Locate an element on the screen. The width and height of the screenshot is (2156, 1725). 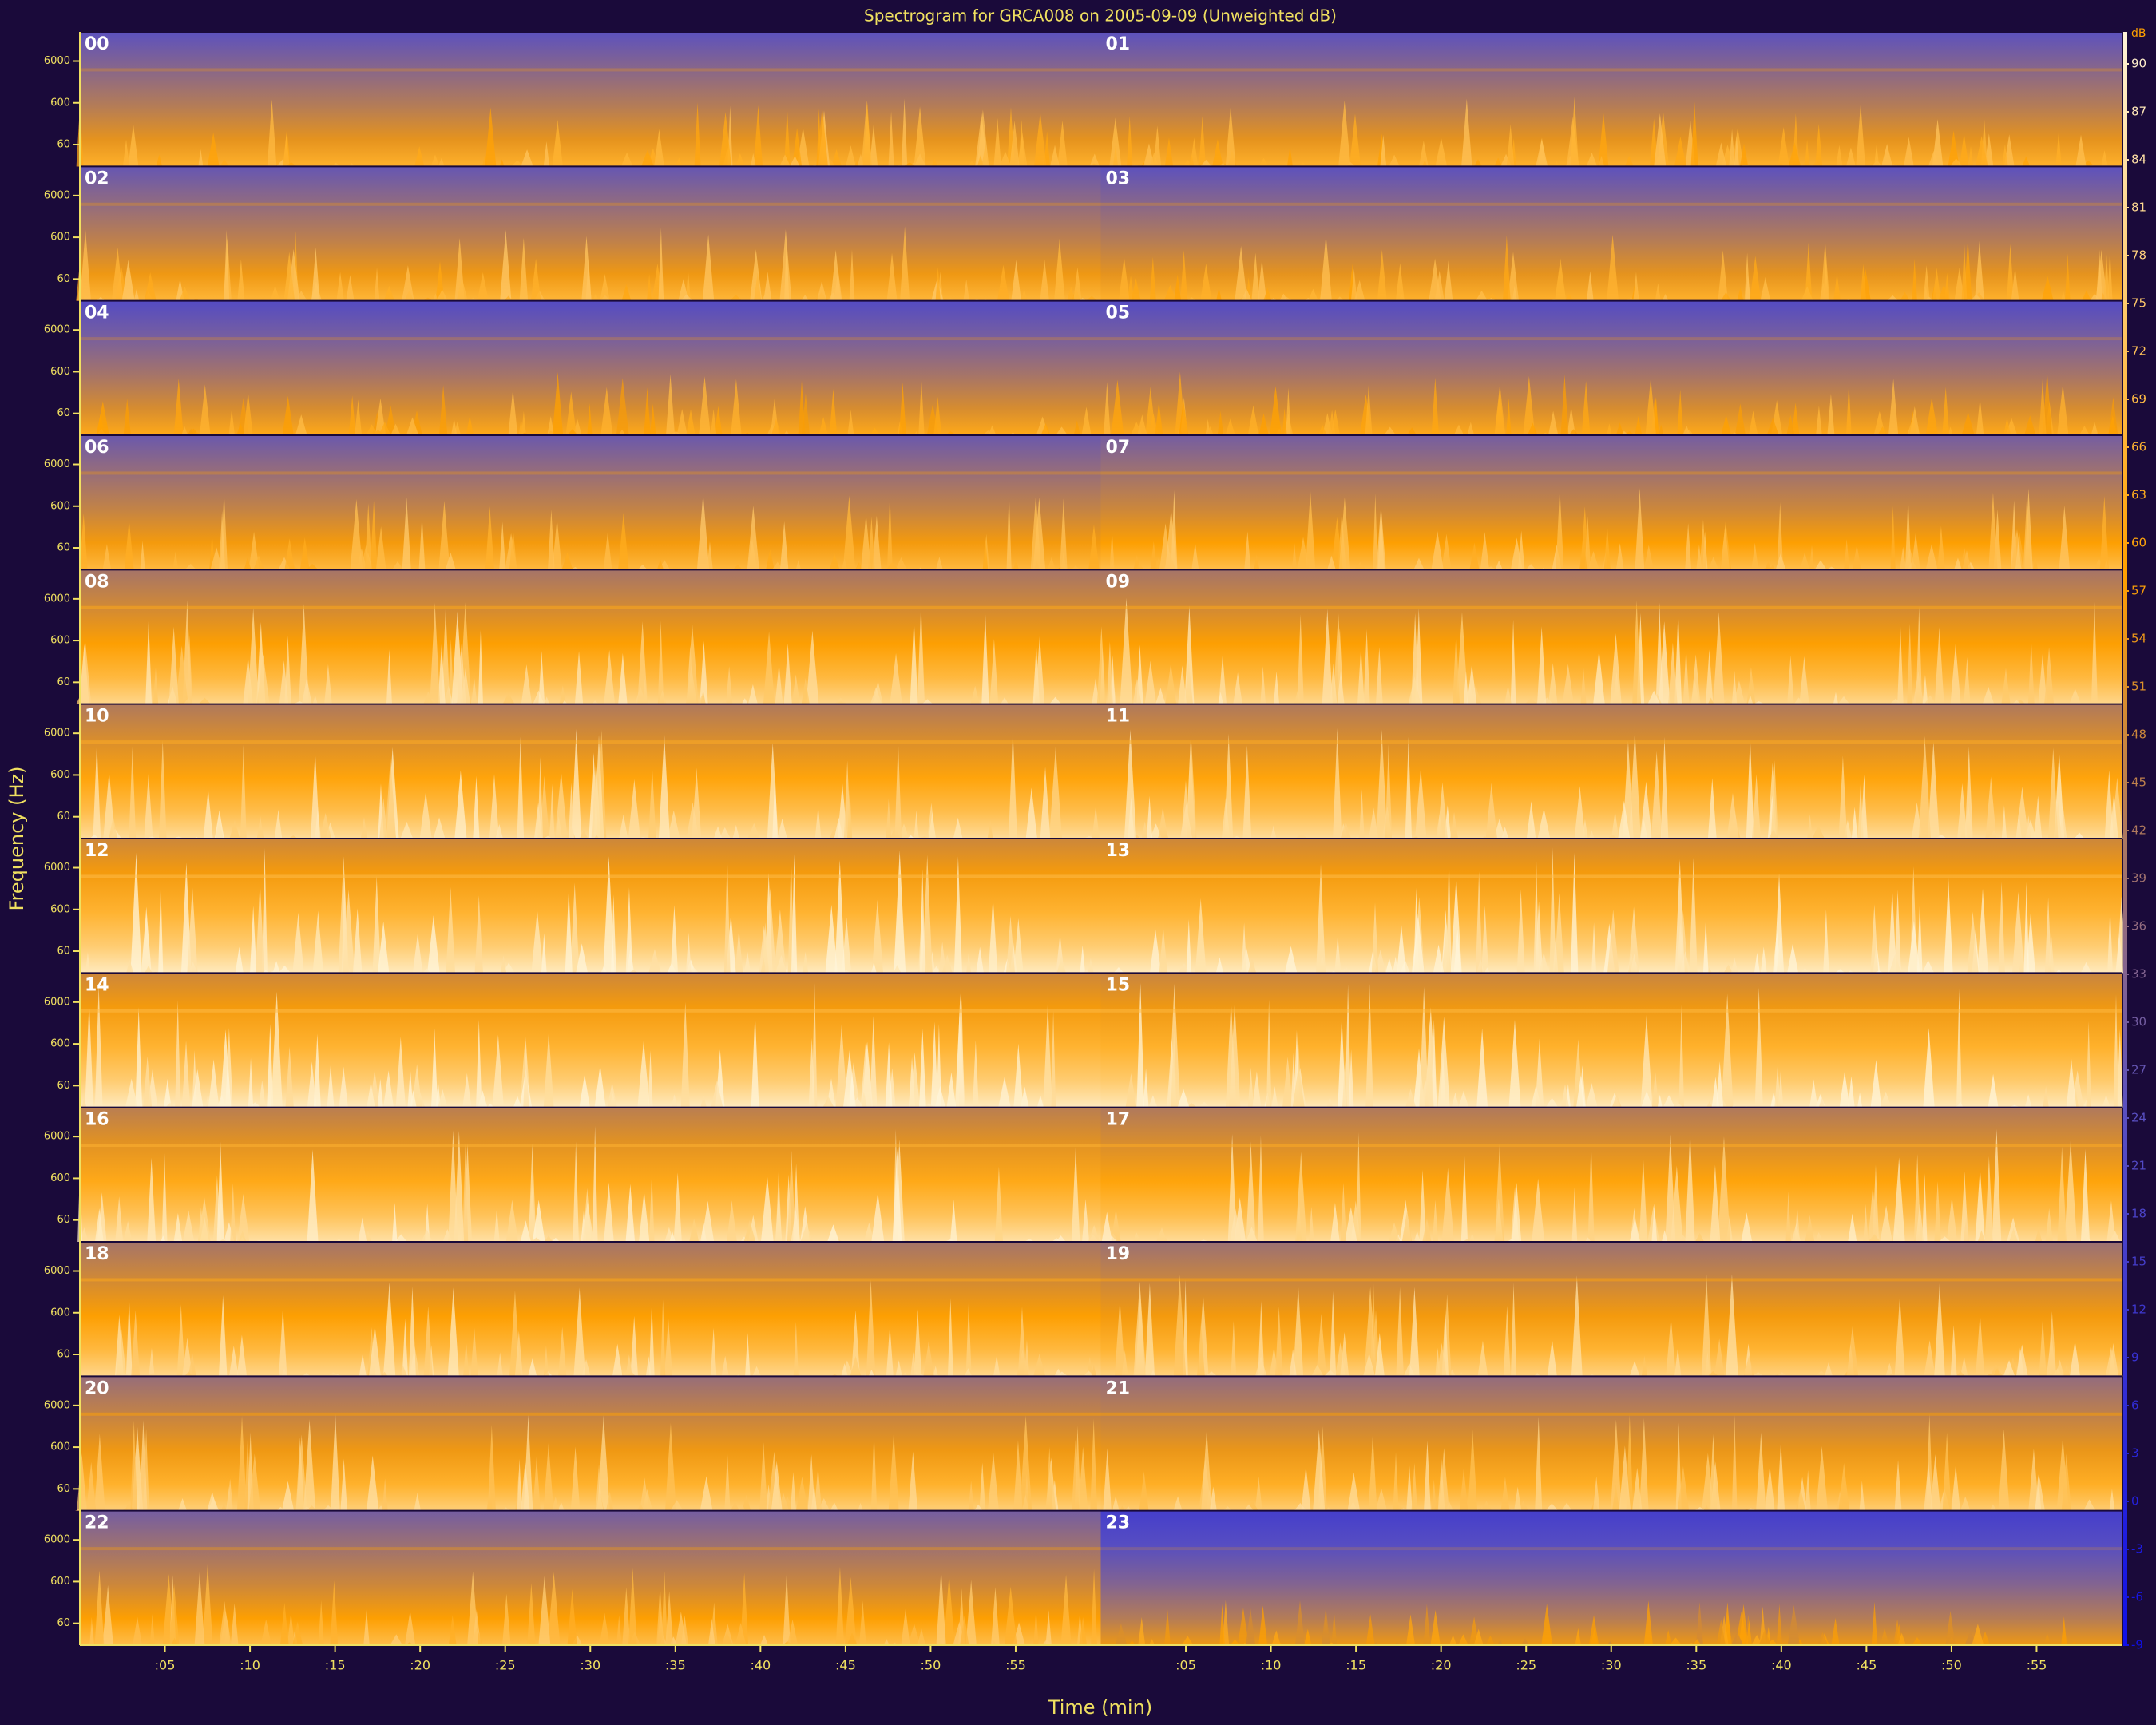
hour-label: 03 is located at coordinates (1118, 179).